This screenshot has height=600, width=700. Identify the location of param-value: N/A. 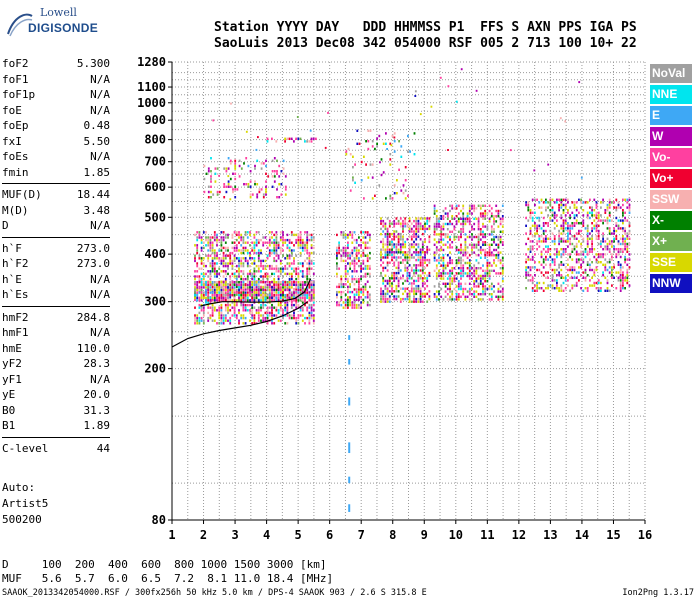
(100, 94).